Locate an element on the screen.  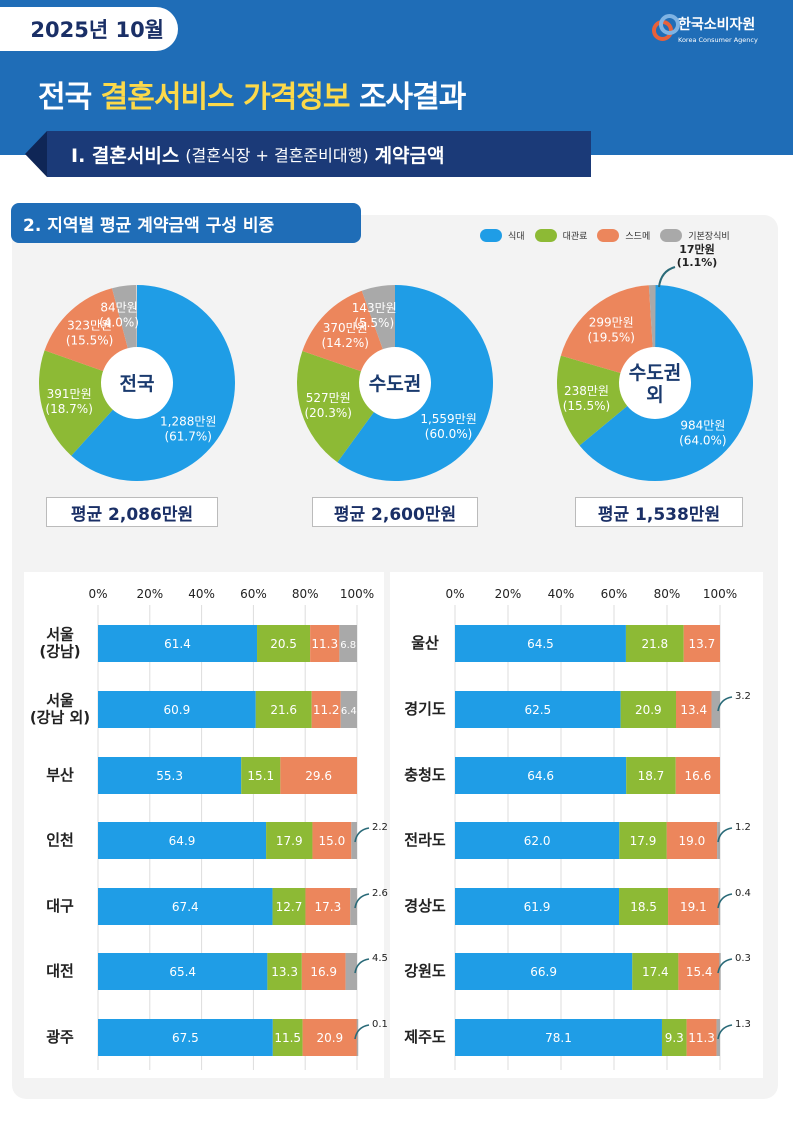
section1-sub: (결혼식장 + 결혼준비대행) is located at coordinates (277, 155).